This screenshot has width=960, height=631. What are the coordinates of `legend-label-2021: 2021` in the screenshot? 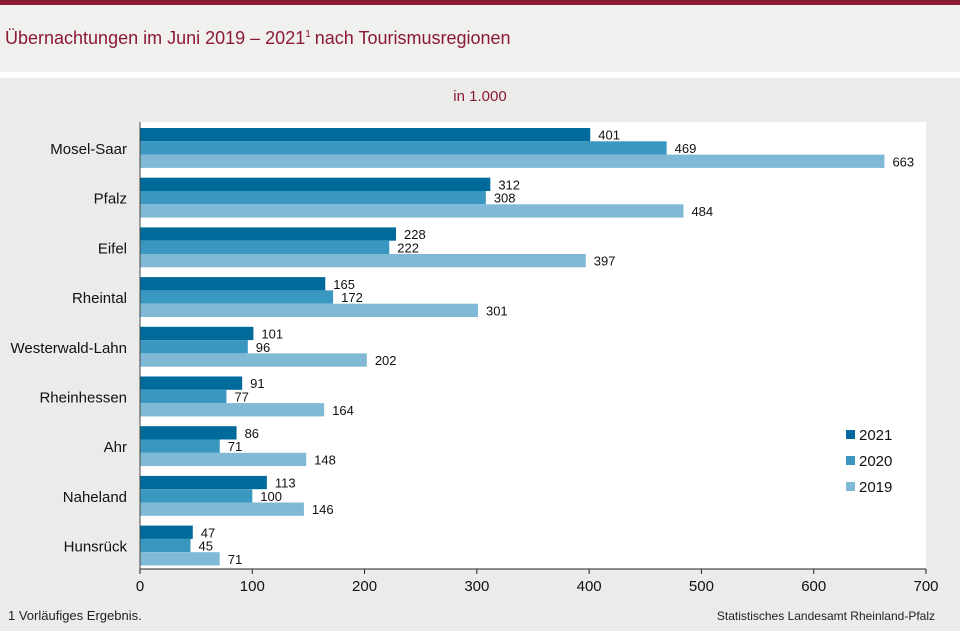 It's located at (875, 435).